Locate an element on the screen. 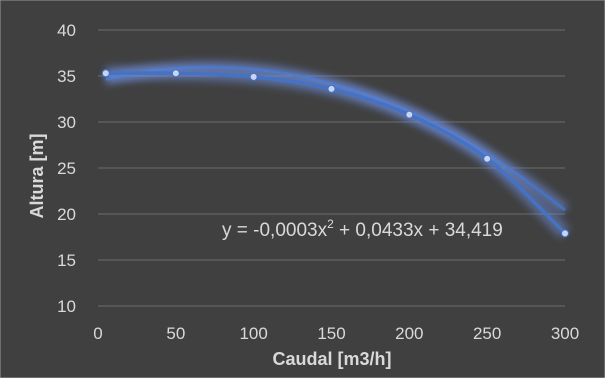 The image size is (605, 383). y-axis-ticks: 10 15 20 25 30 35 40 is located at coordinates (66, 168).